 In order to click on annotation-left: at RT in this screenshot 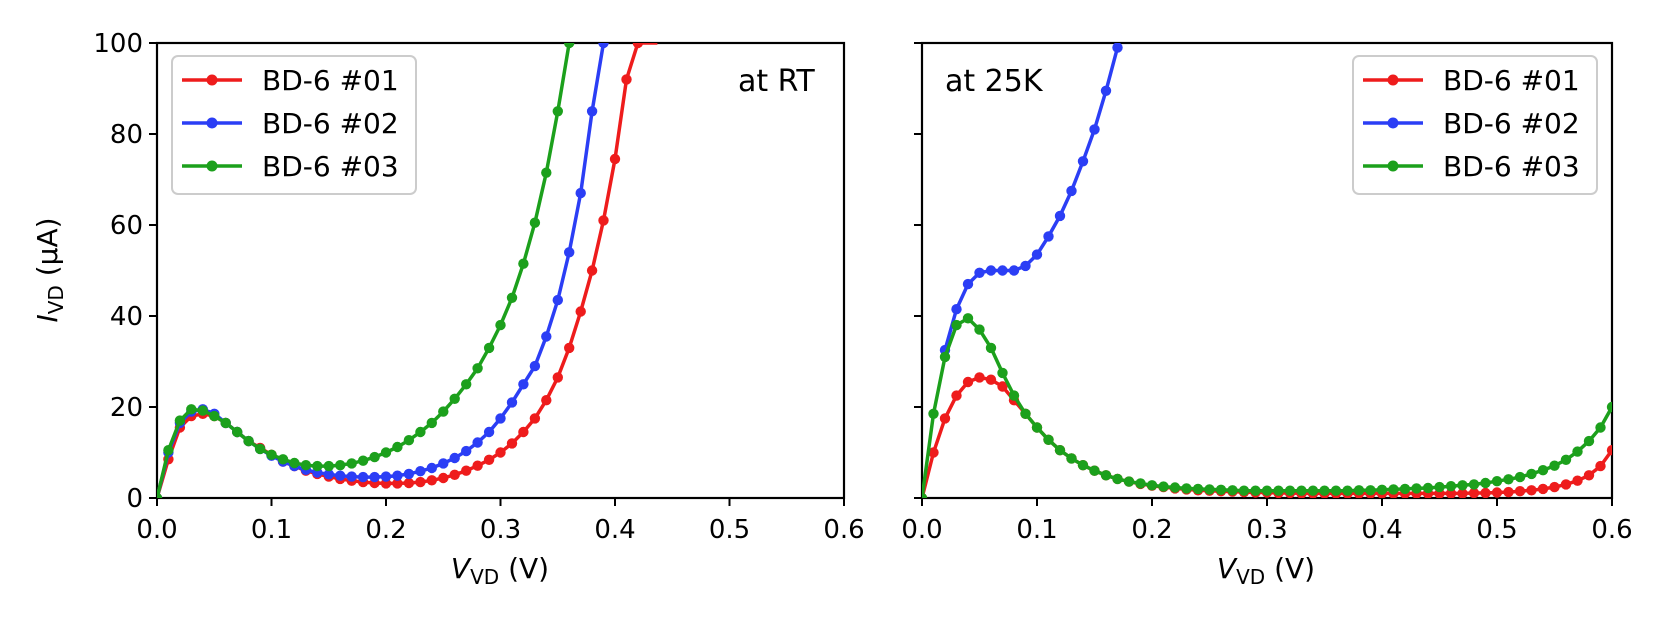, I will do `click(776, 81)`.